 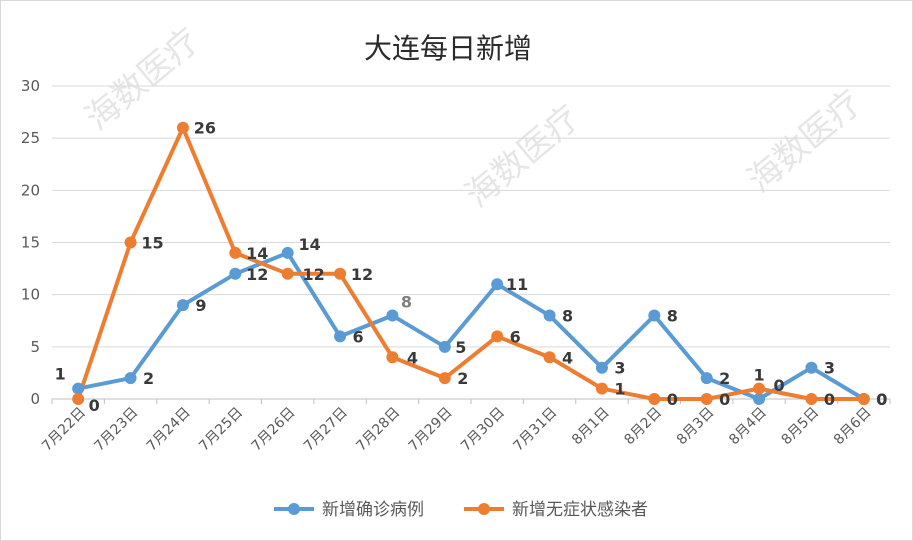 I want to click on y-axis-ticks: 0 5 10 15 20 25 30, so click(x=30, y=242).